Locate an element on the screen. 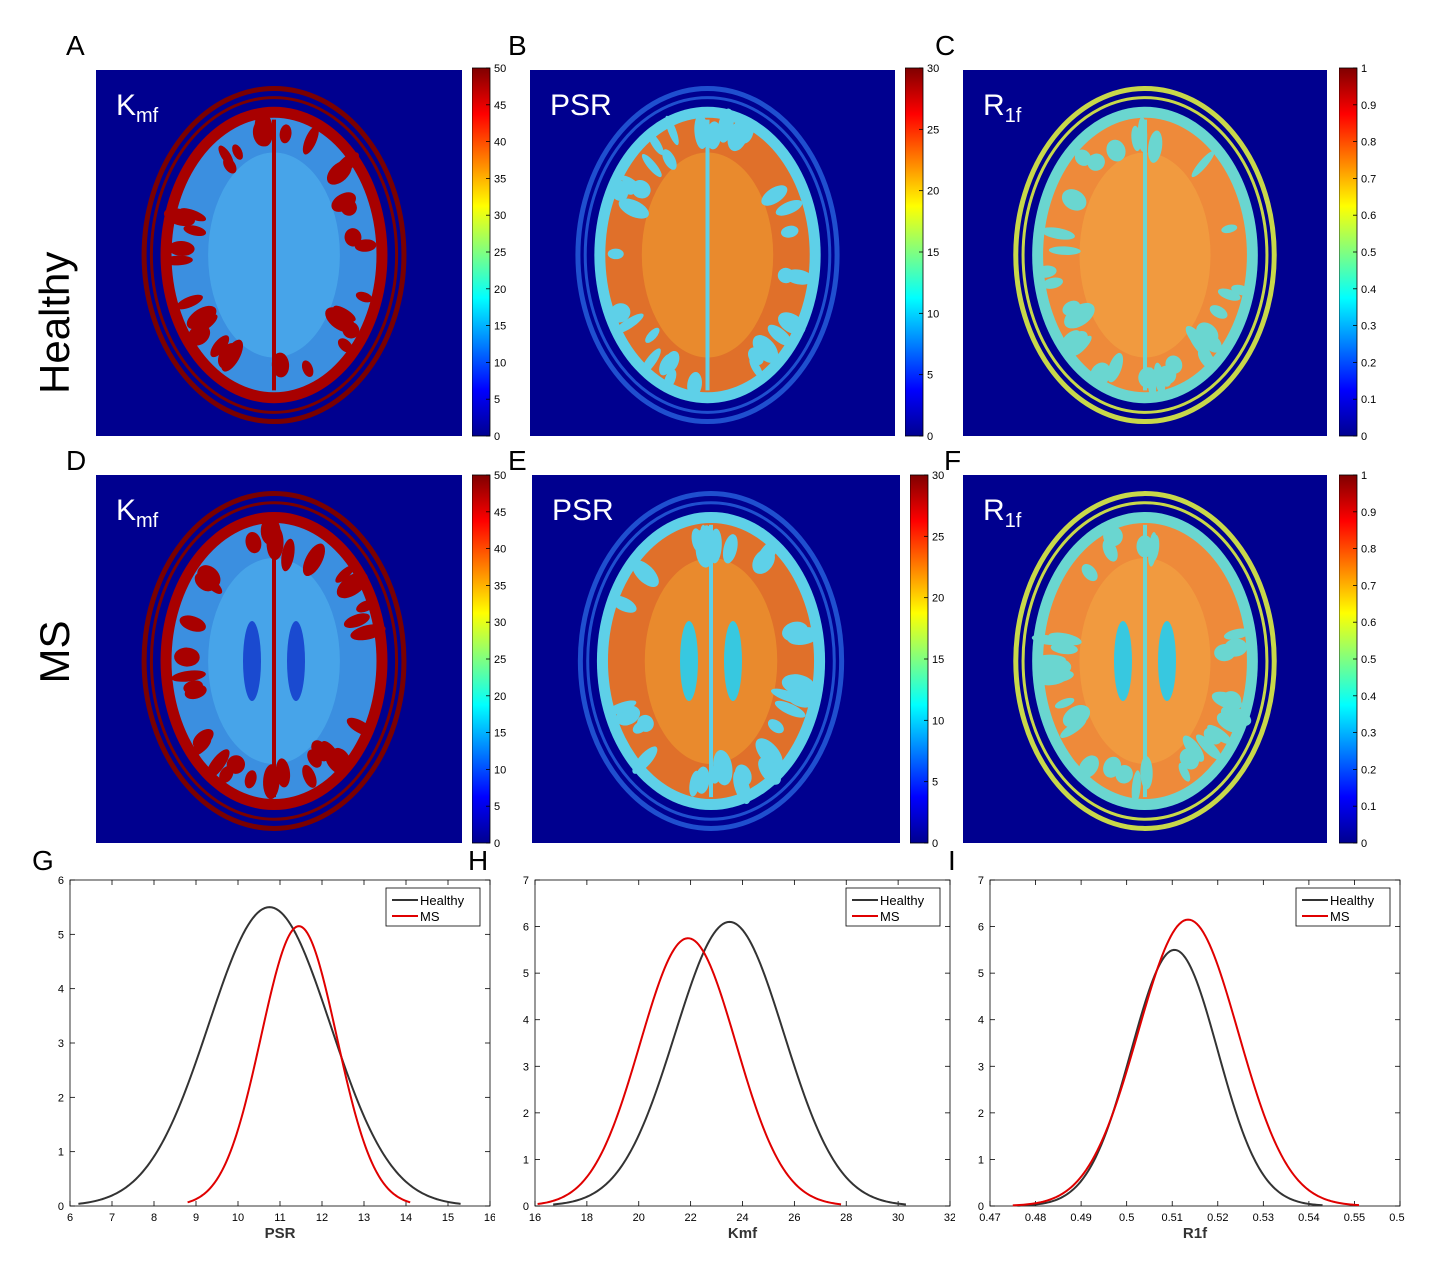 This screenshot has height=1271, width=1456. legend-label: Healthy is located at coordinates (1352, 900).